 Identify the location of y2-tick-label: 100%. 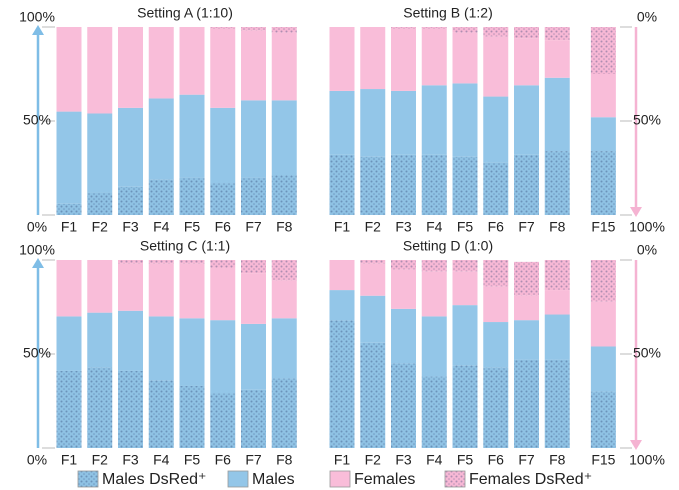
(647, 227).